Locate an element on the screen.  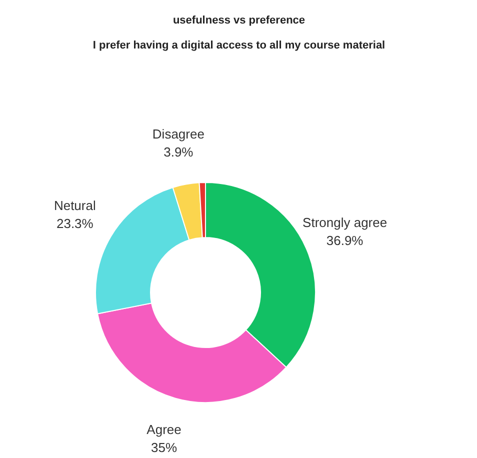
slice-label: Netural is located at coordinates (75, 206).